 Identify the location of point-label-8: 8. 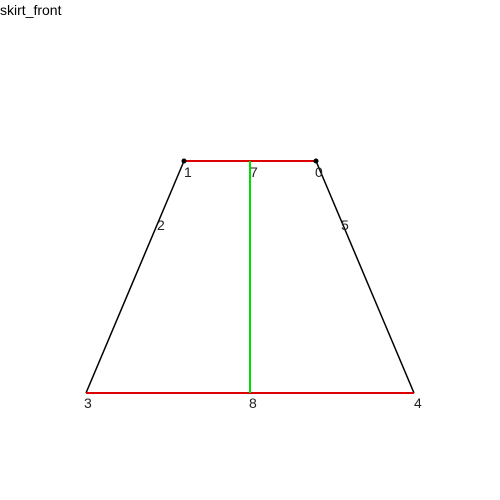
(253, 403).